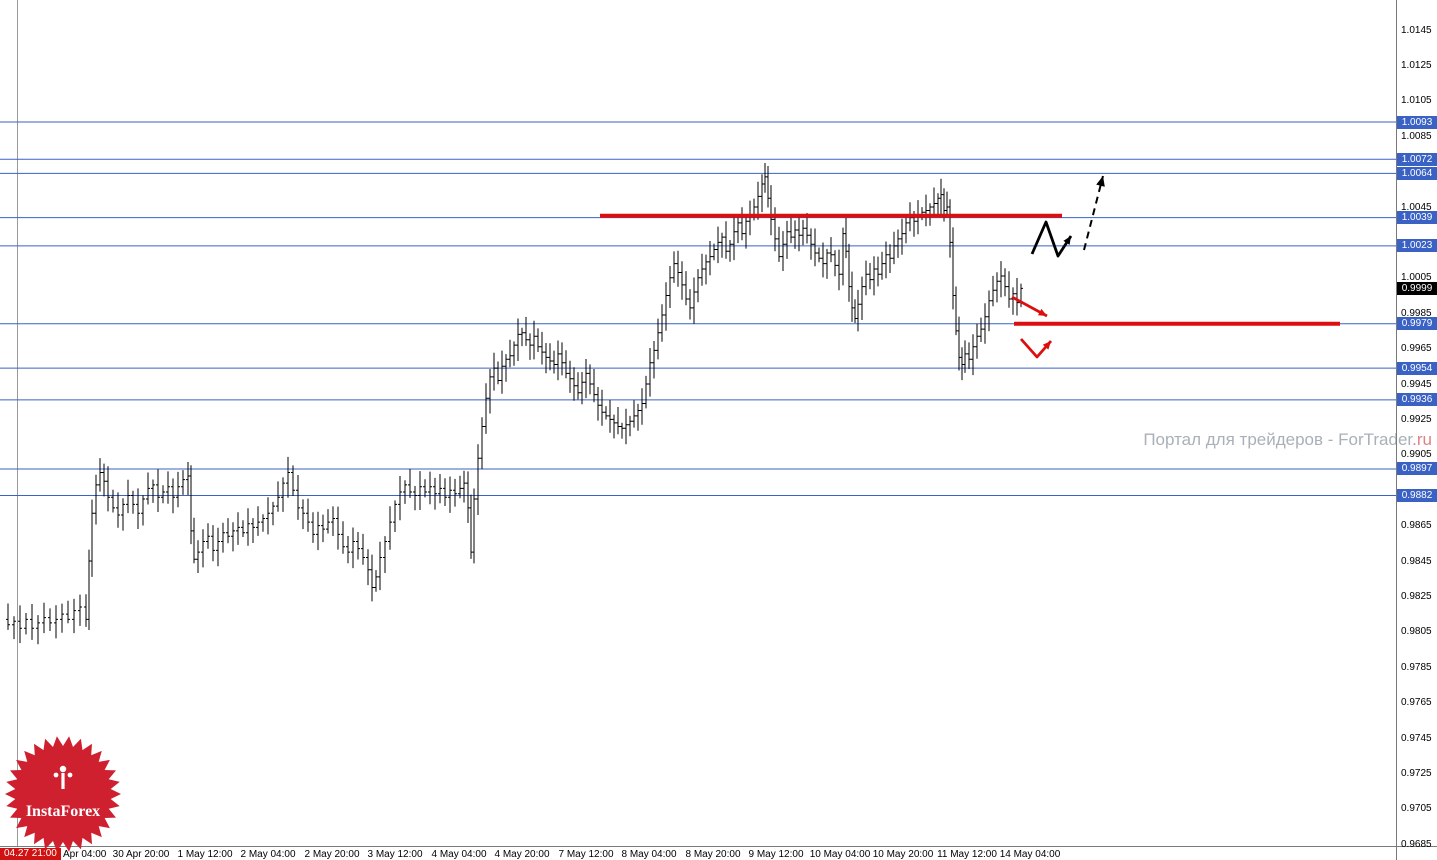 Image resolution: width=1437 pixels, height=860 pixels. I want to click on price-axis-border, so click(1396, 430).